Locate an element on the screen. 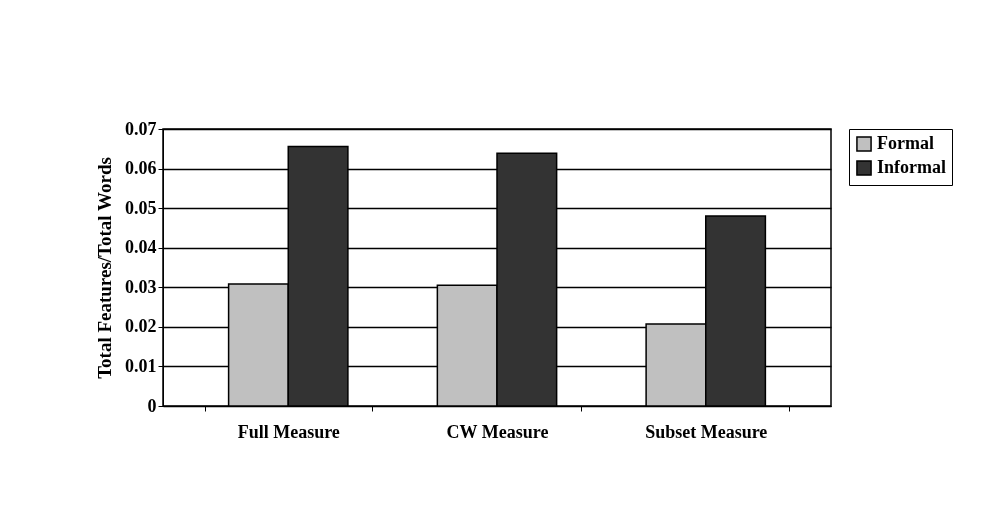  y-tick-label: 0.02 is located at coordinates (141, 326).